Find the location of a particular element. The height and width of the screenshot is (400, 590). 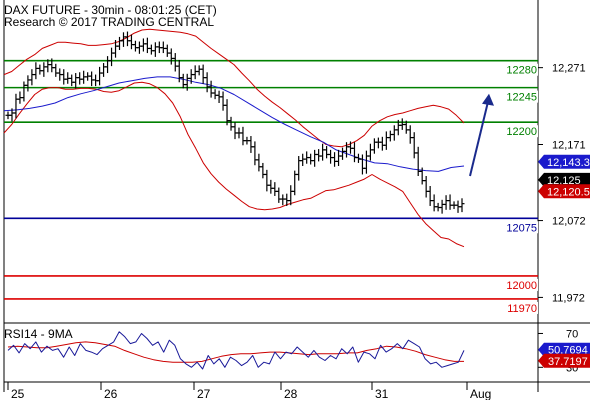

x-tick-label: 31 is located at coordinates (382, 393).